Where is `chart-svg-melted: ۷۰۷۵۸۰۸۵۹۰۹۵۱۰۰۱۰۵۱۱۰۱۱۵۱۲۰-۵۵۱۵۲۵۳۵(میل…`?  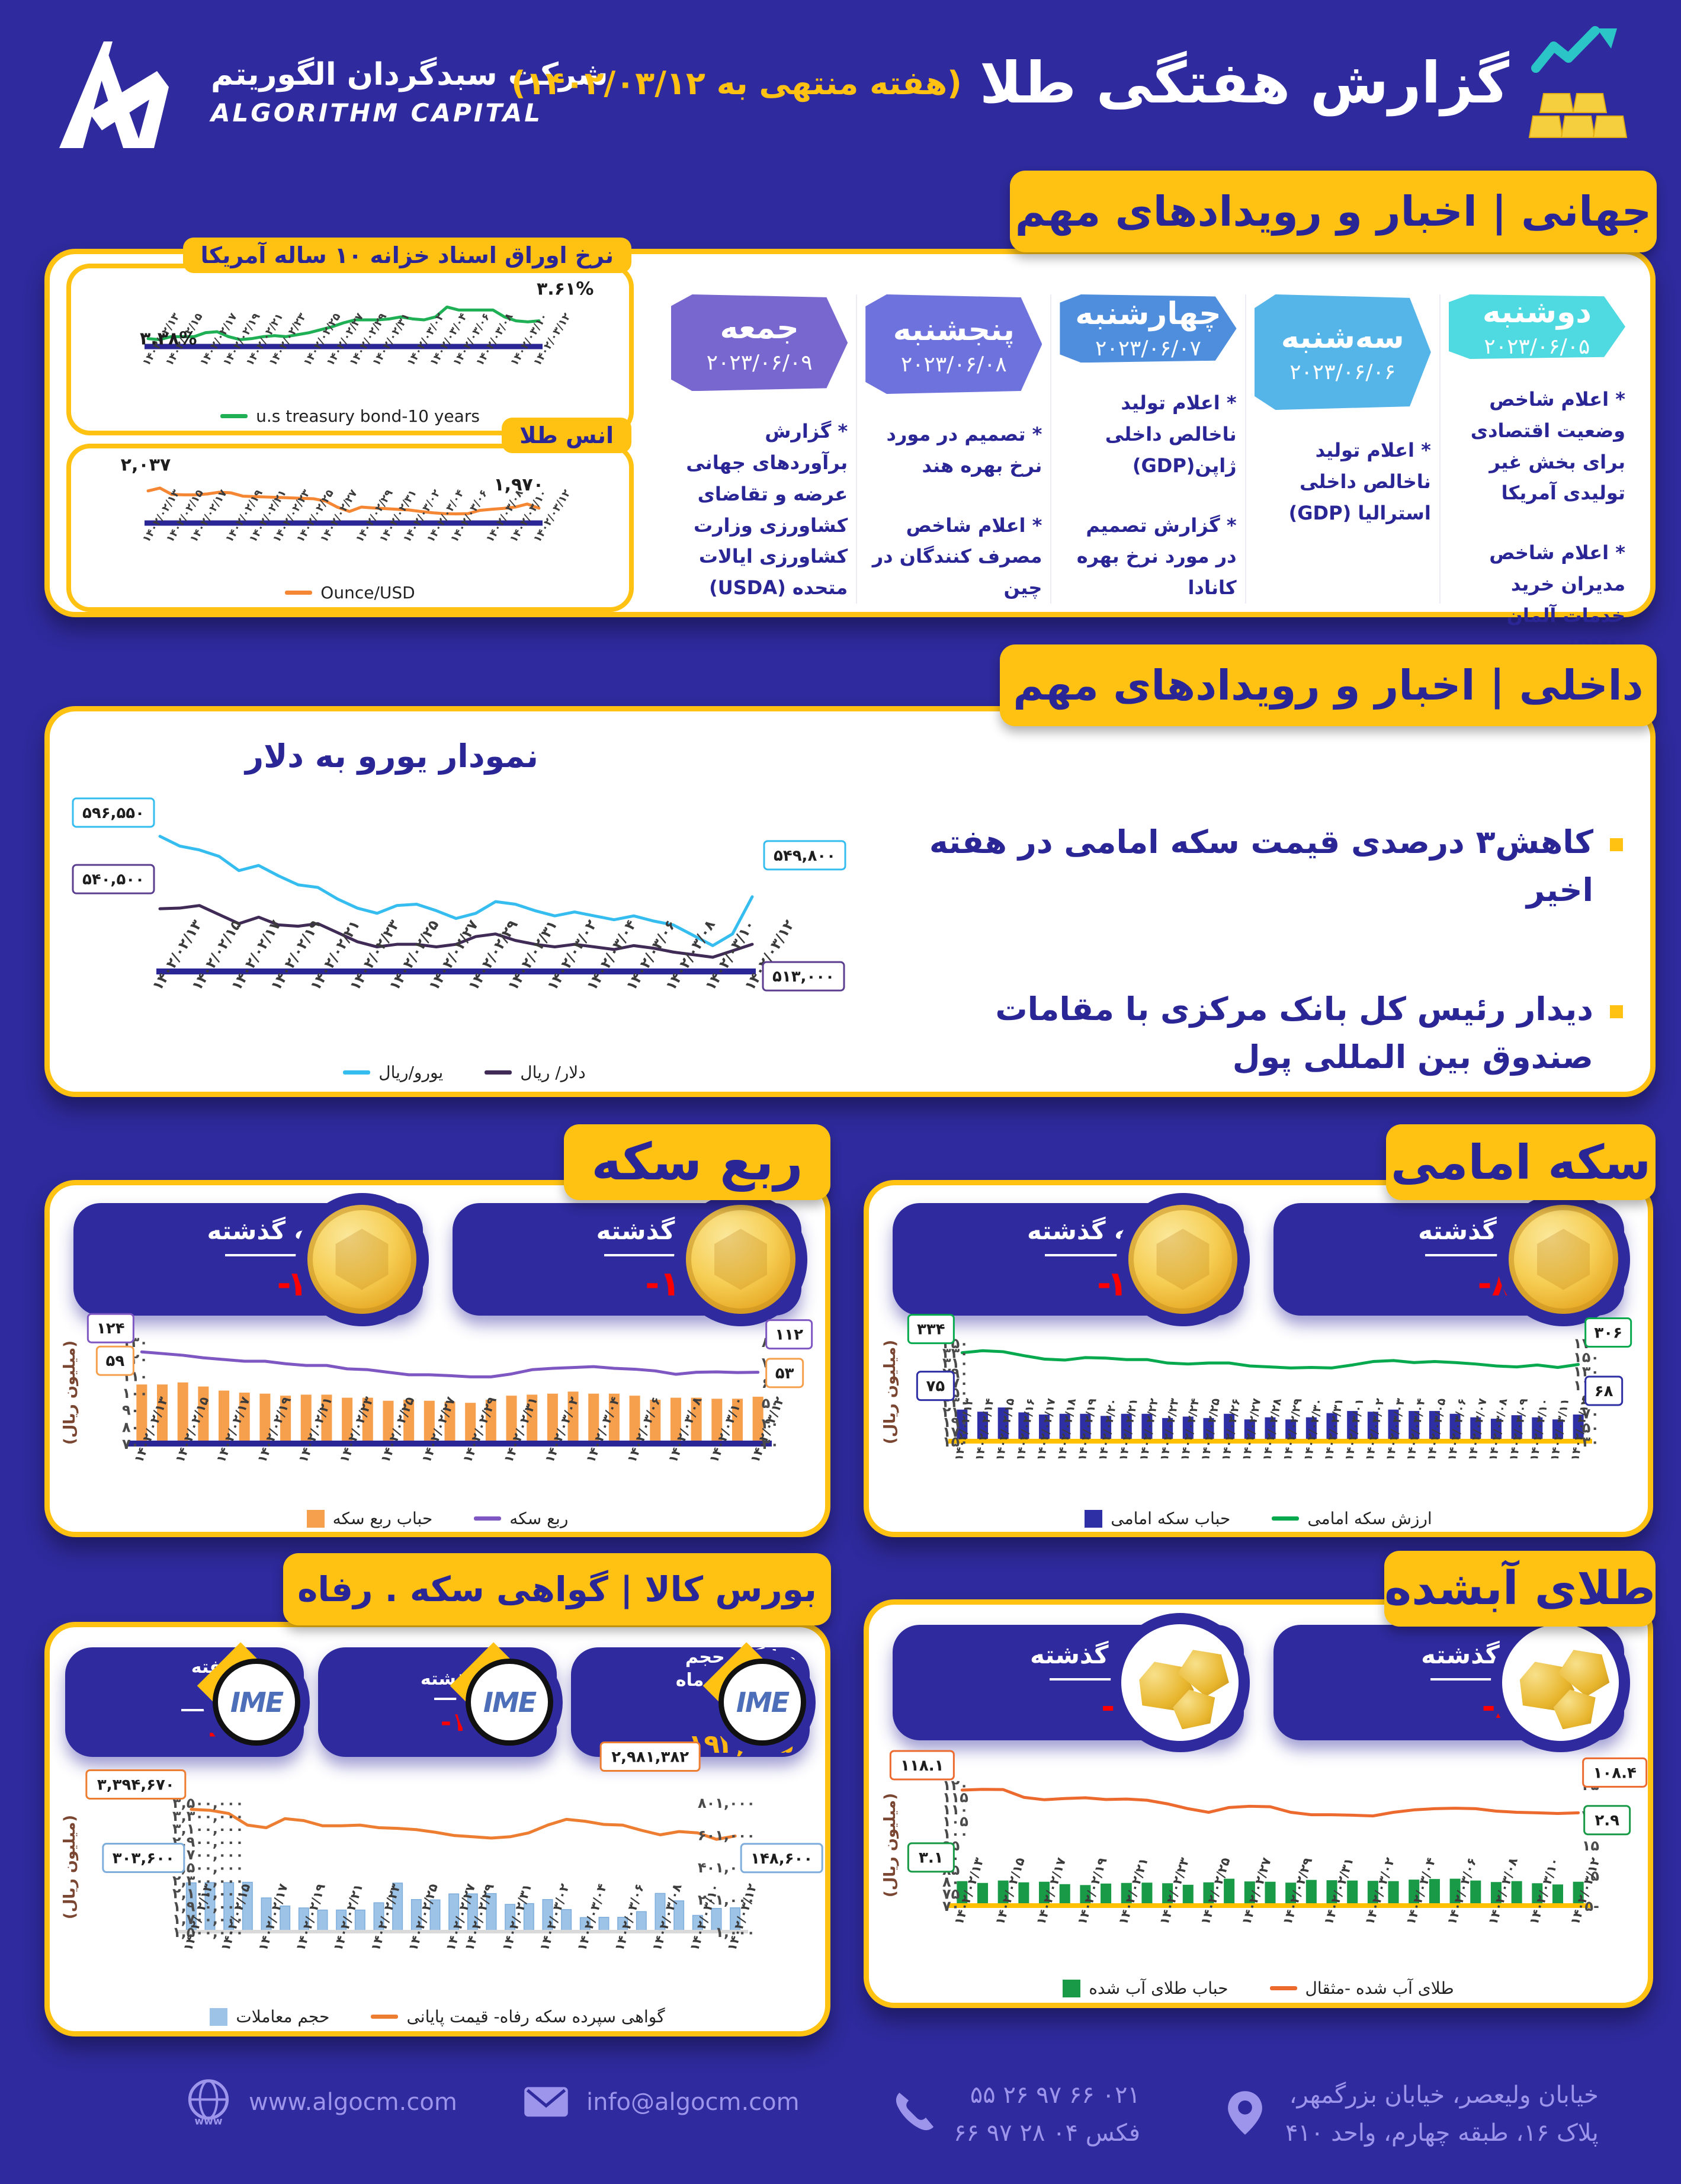 chart-svg-melted: ۷۰۷۵۸۰۸۵۹۰۹۵۱۰۰۱۰۵۱۱۰۱۱۵۱۲۰-۵۵۱۵۲۵۳۵(میل… is located at coordinates (1264, 1838).